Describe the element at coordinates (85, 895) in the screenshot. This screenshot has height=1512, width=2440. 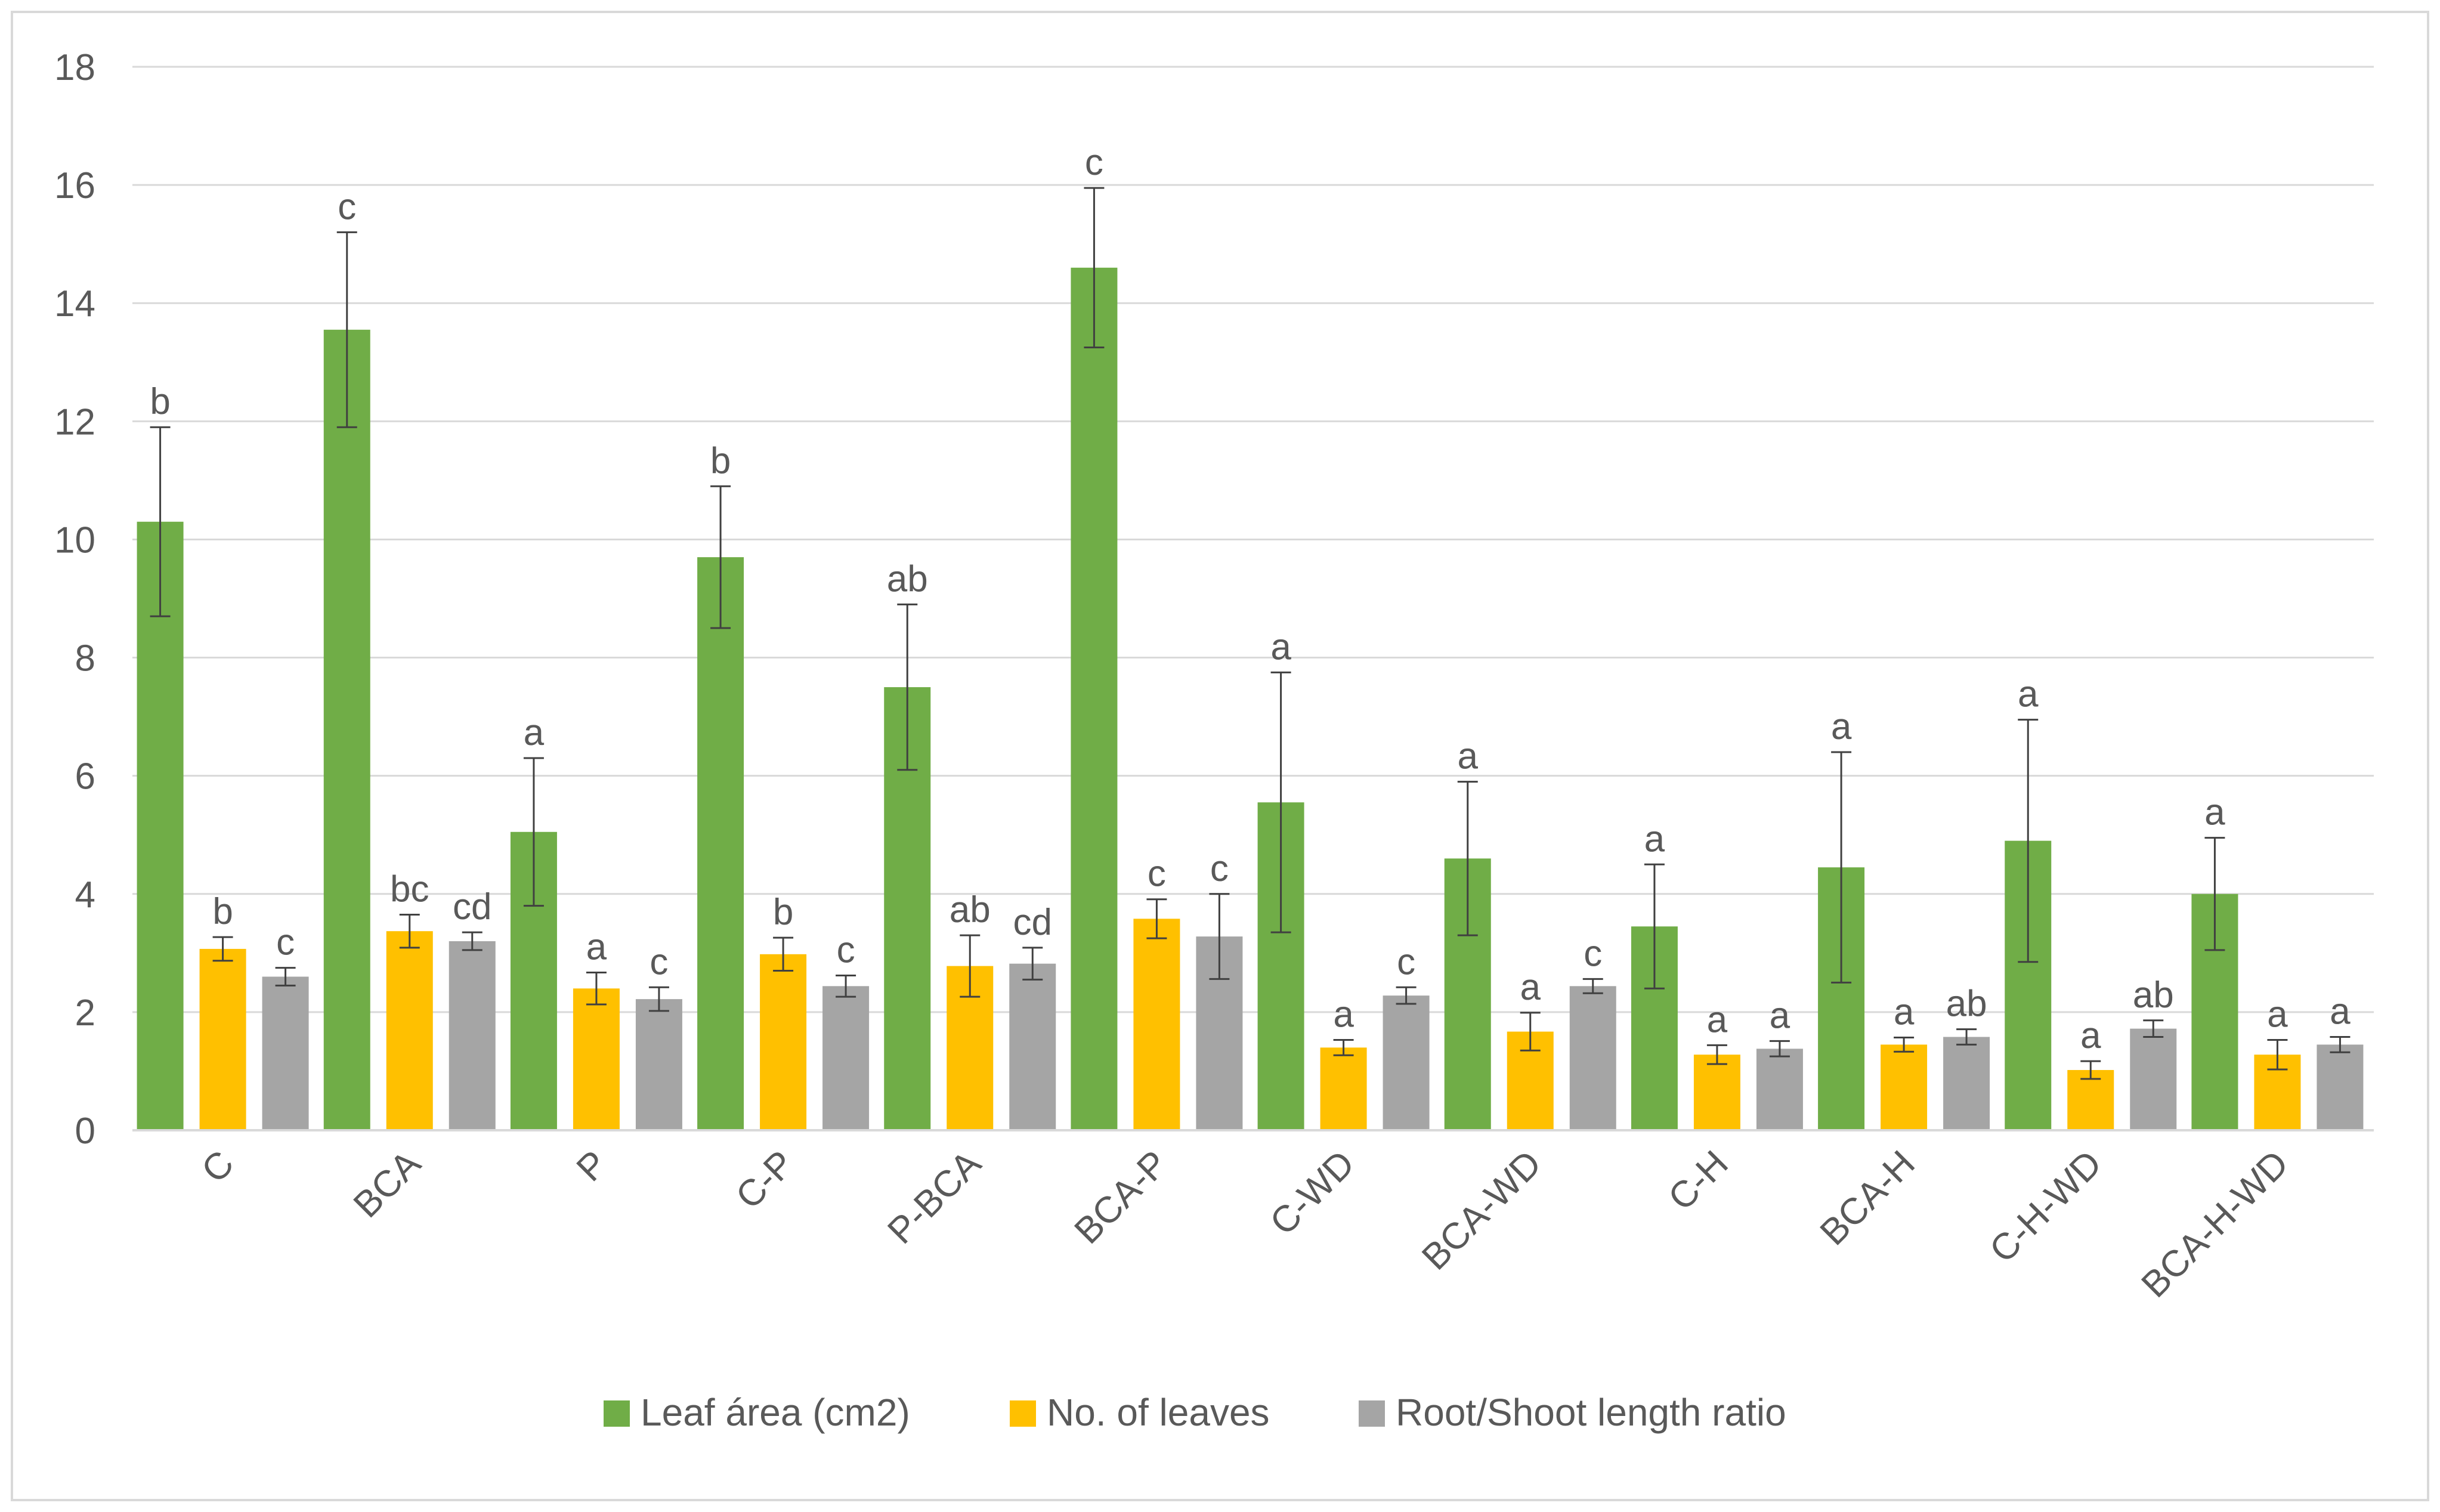
I see `y-tick-label: 4` at that location.